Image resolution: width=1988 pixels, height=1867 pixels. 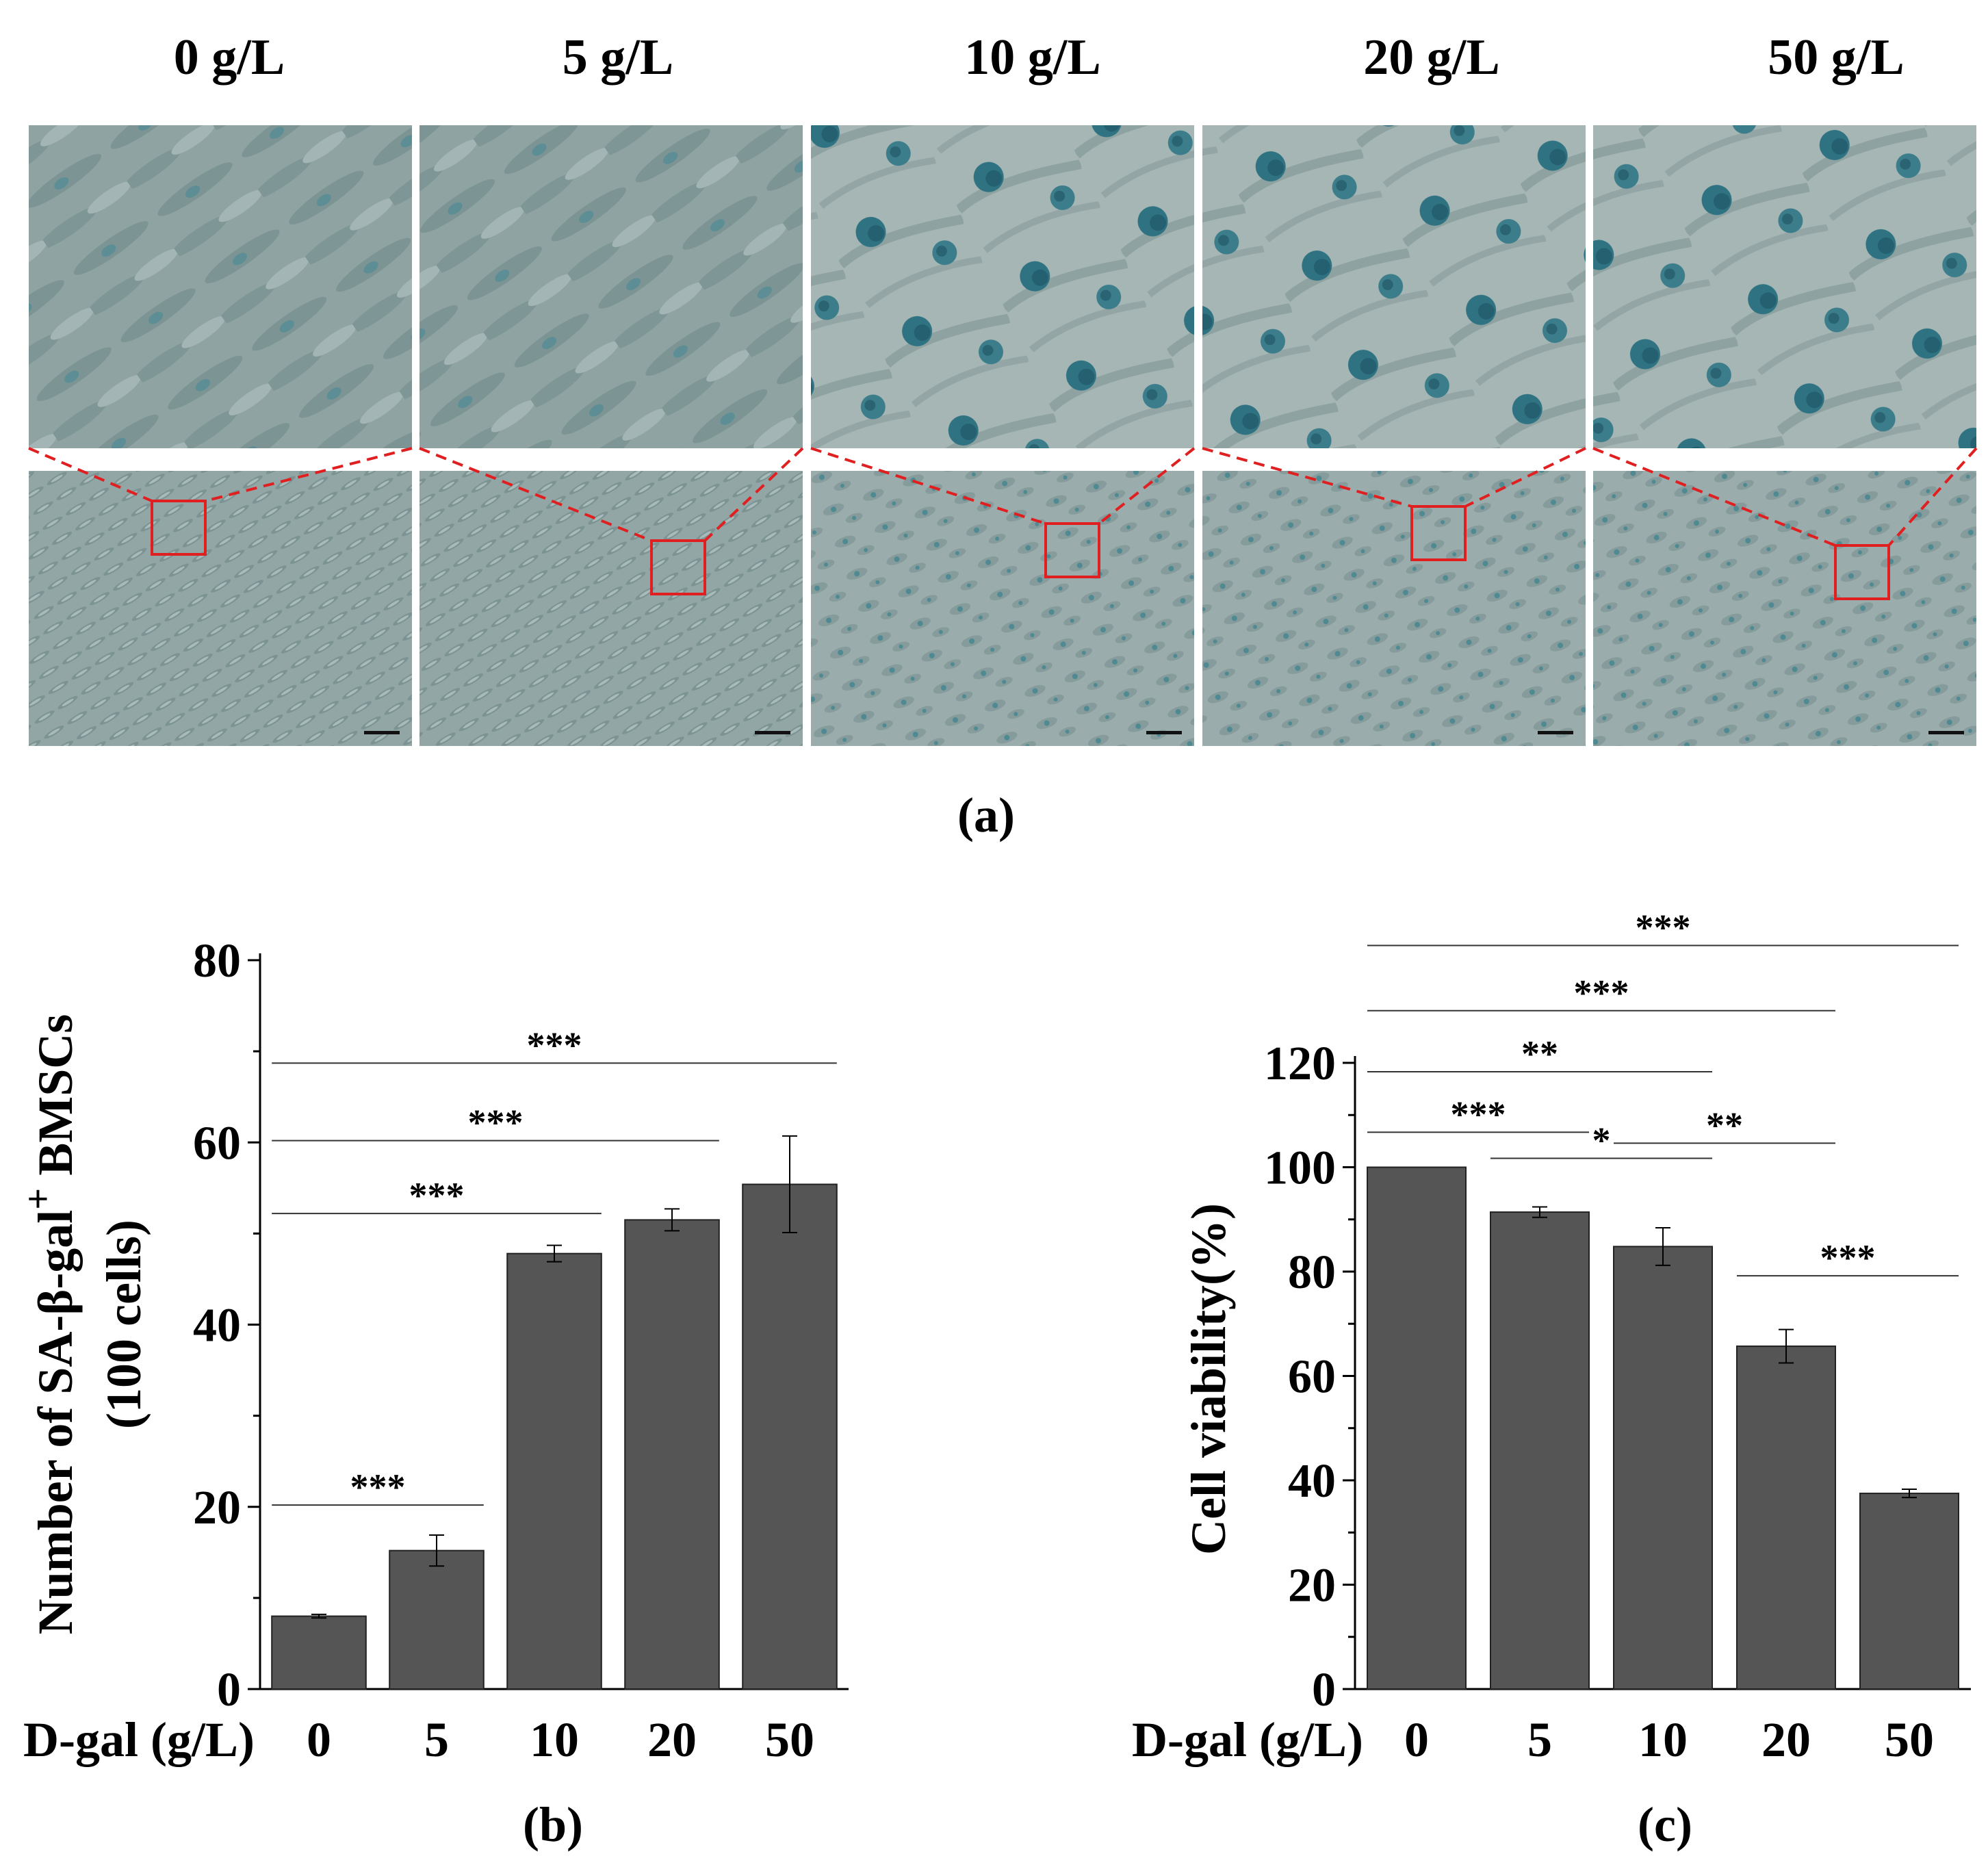 What do you see at coordinates (1032, 57) in the screenshot?
I see `concentration-label: 10 g/L` at bounding box center [1032, 57].